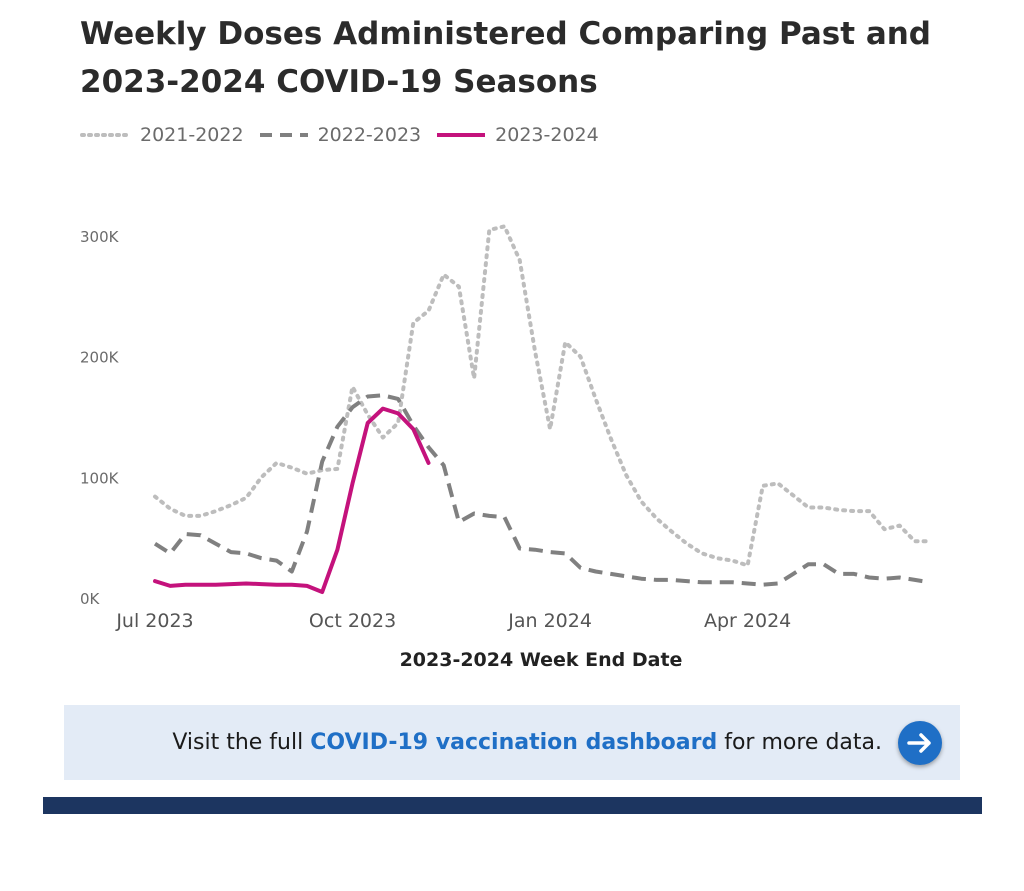 The width and height of the screenshot is (1024, 891). What do you see at coordinates (461, 135) in the screenshot?
I see `legend-swatch-2023-2024` at bounding box center [461, 135].